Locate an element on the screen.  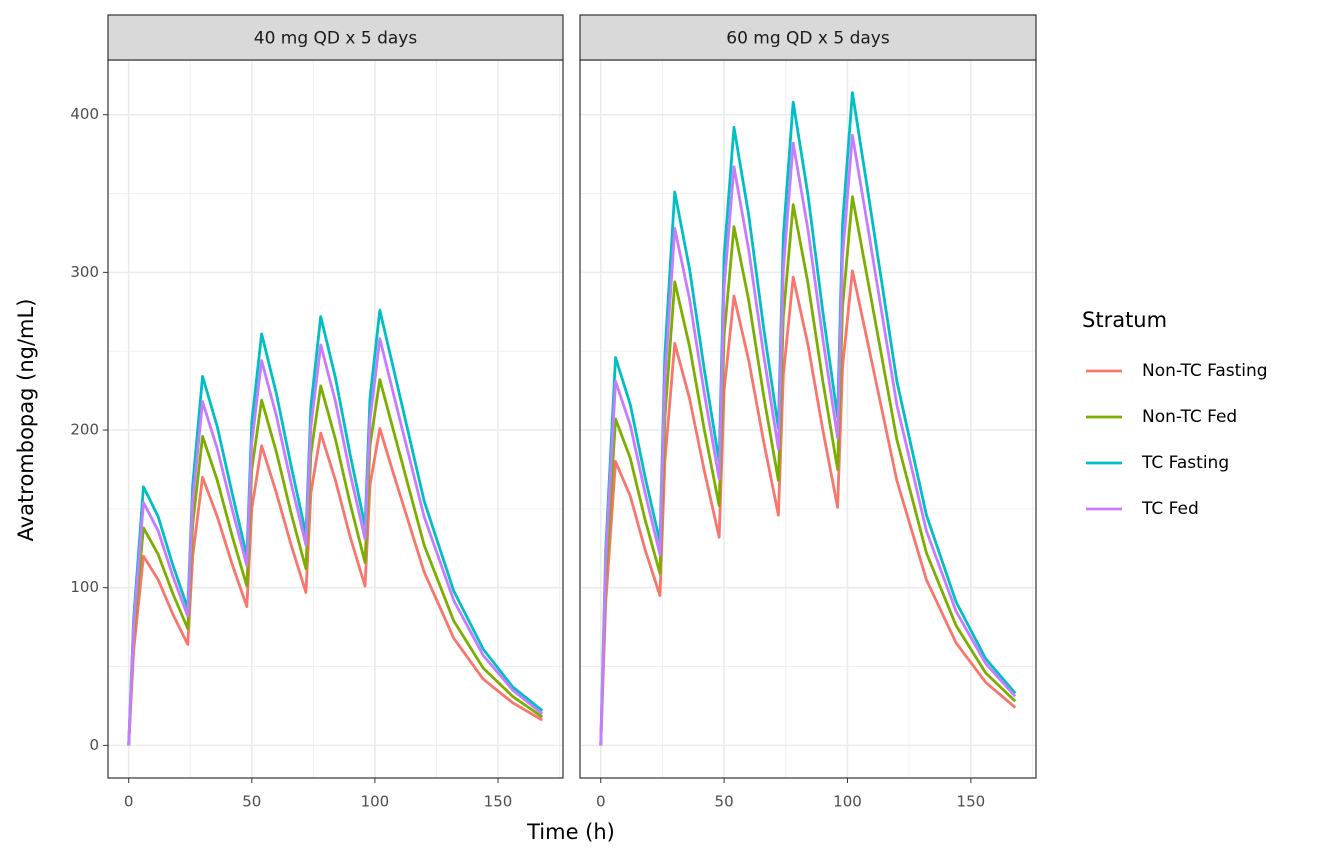
strip-title: 40 mg QD x 5 days is located at coordinates (336, 39).